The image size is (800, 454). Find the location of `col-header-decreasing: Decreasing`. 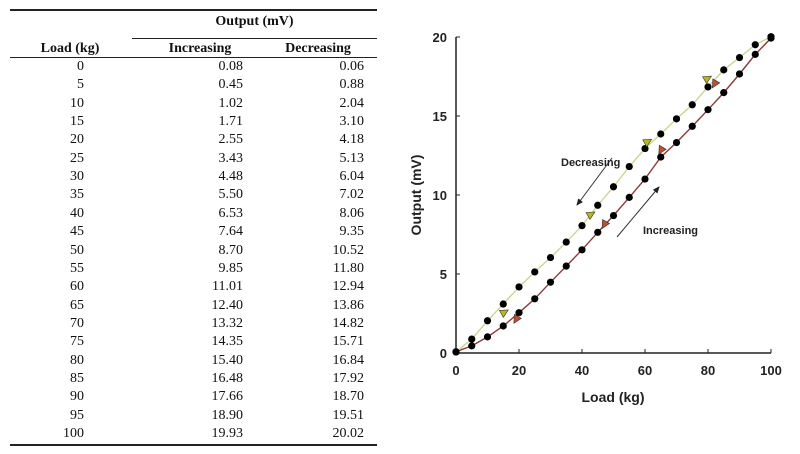

col-header-decreasing: Decreasing is located at coordinates (318, 48).